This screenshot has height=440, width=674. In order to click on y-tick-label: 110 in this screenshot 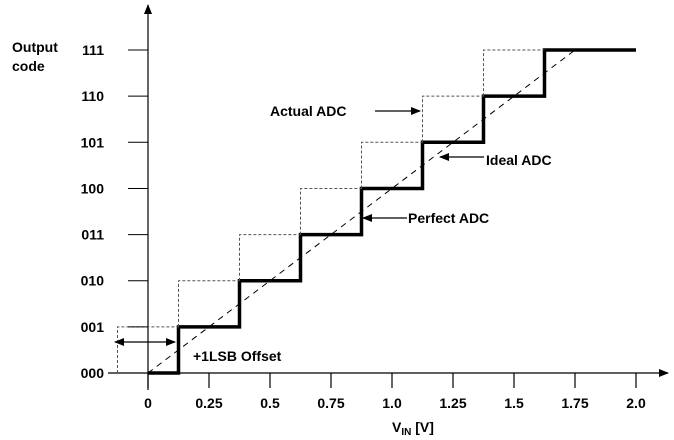, I will do `click(92, 96)`.